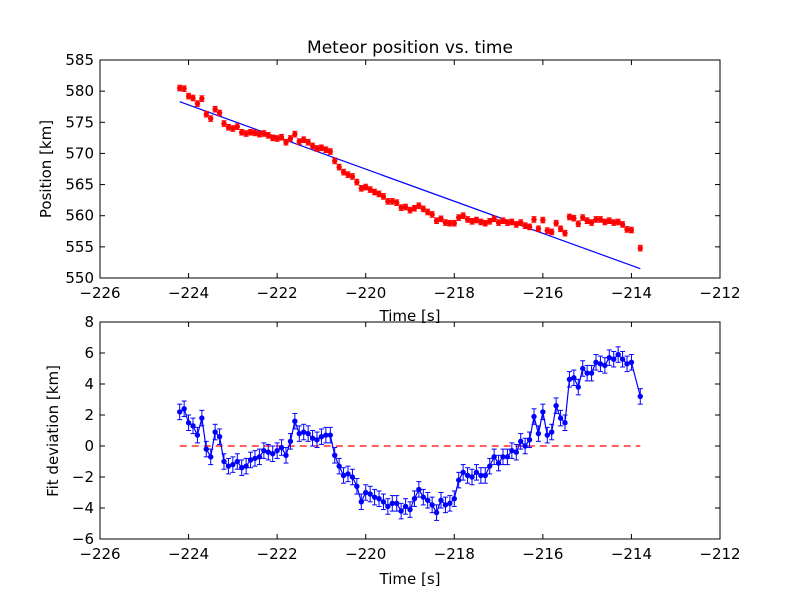 This screenshot has width=800, height=600. Describe the element at coordinates (53, 431) in the screenshot. I see `deviation-y-axis-label: Fit deviation [km]` at that location.